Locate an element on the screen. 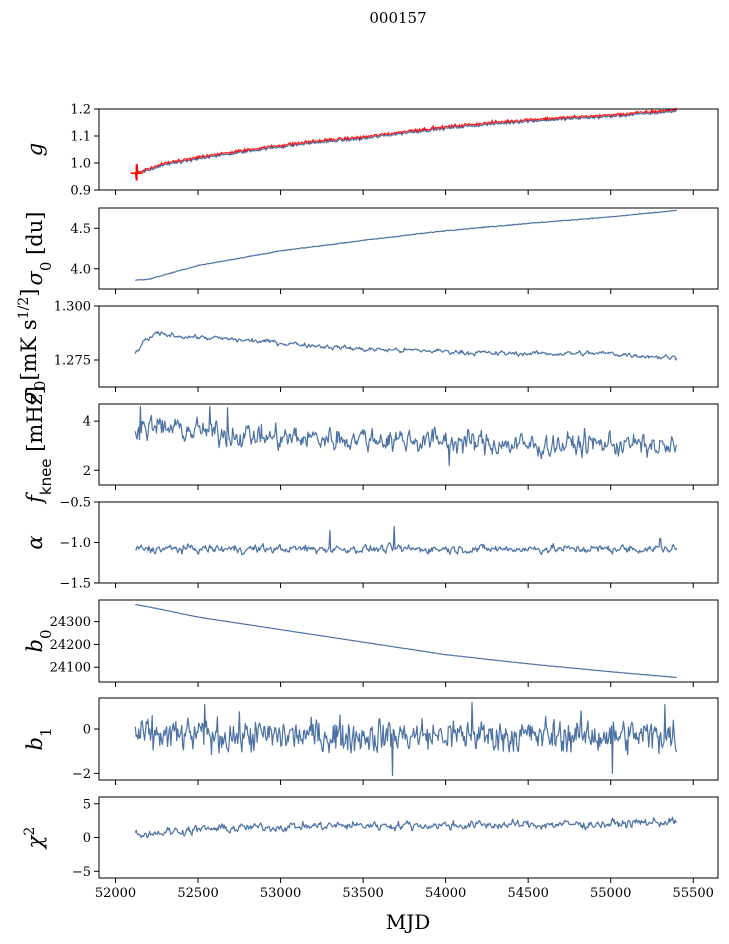 This screenshot has height=944, width=729. figure-title: 000157 is located at coordinates (397, 18).